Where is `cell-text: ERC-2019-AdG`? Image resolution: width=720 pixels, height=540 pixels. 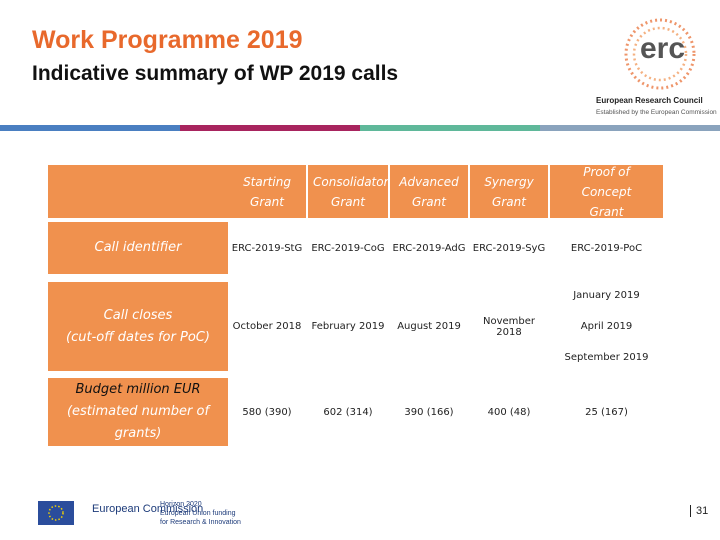 cell-text: ERC-2019-AdG is located at coordinates (429, 248).